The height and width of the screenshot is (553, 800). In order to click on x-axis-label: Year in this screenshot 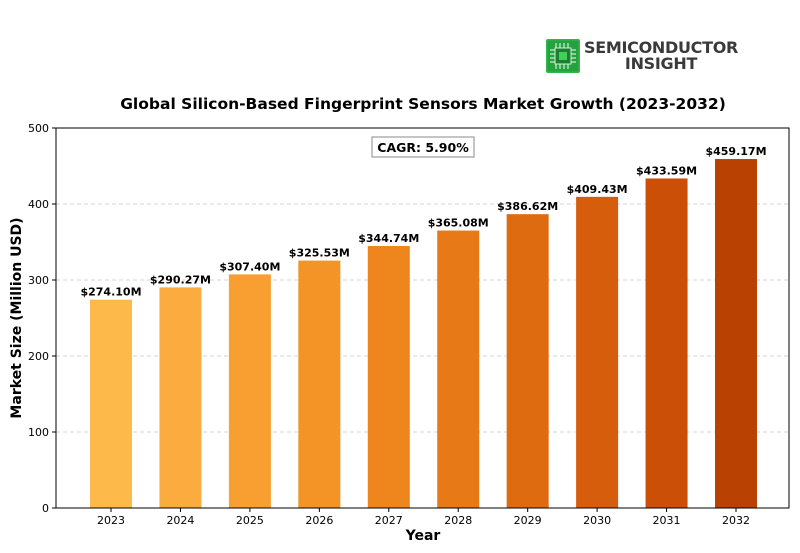, I will do `click(423, 536)`.